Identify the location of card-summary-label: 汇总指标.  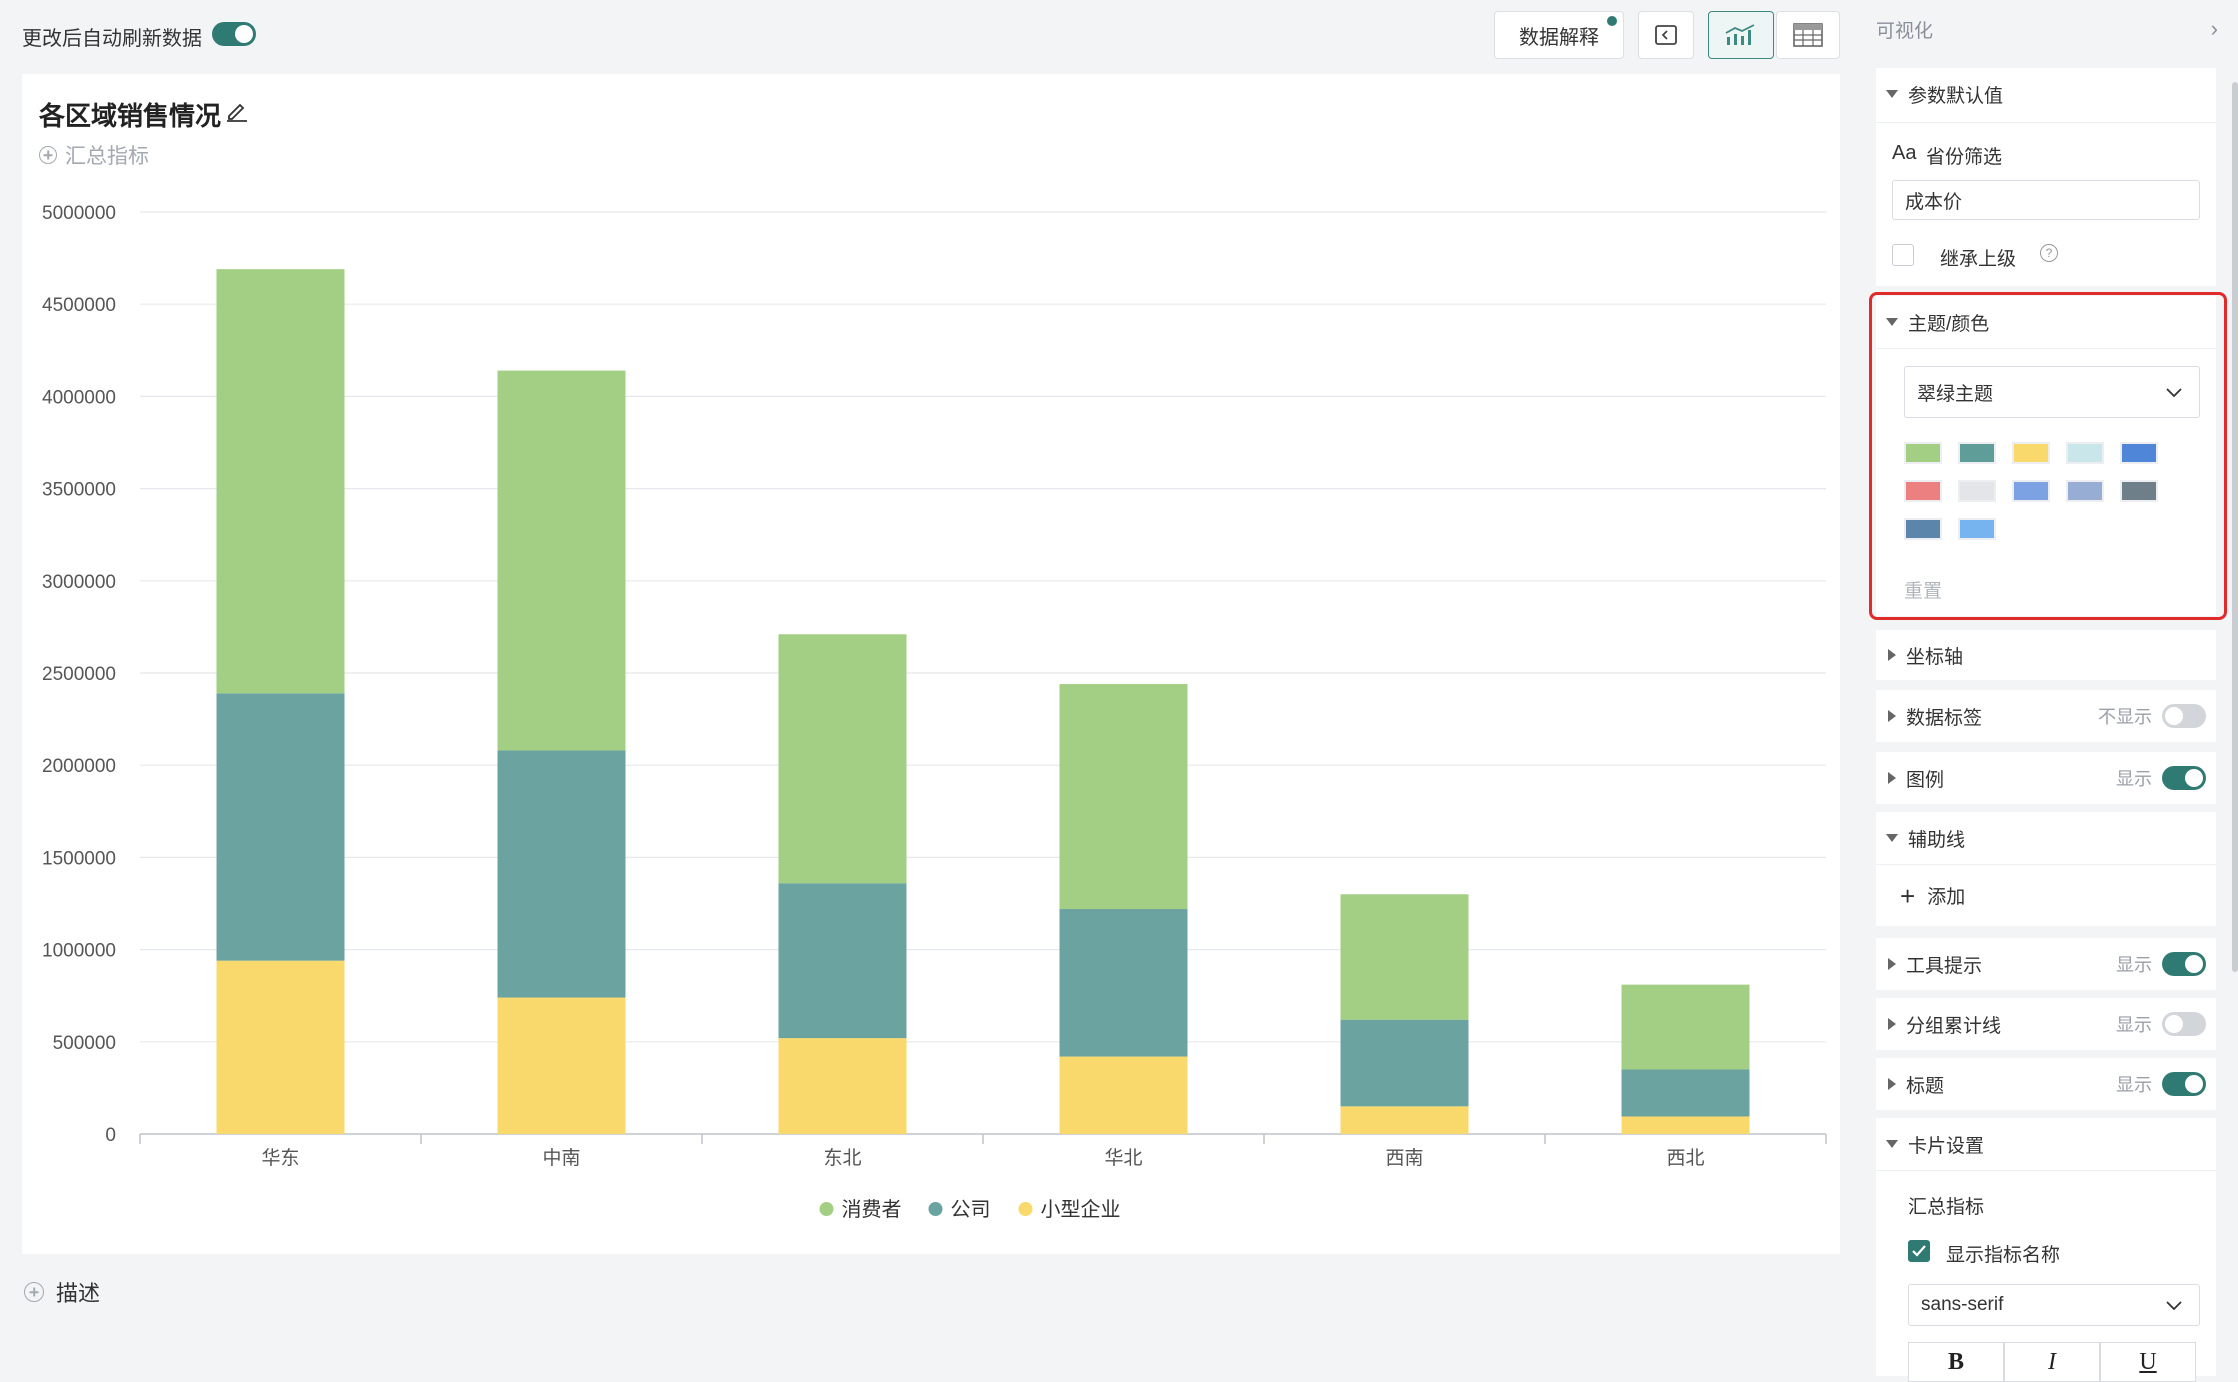
(1946, 1207).